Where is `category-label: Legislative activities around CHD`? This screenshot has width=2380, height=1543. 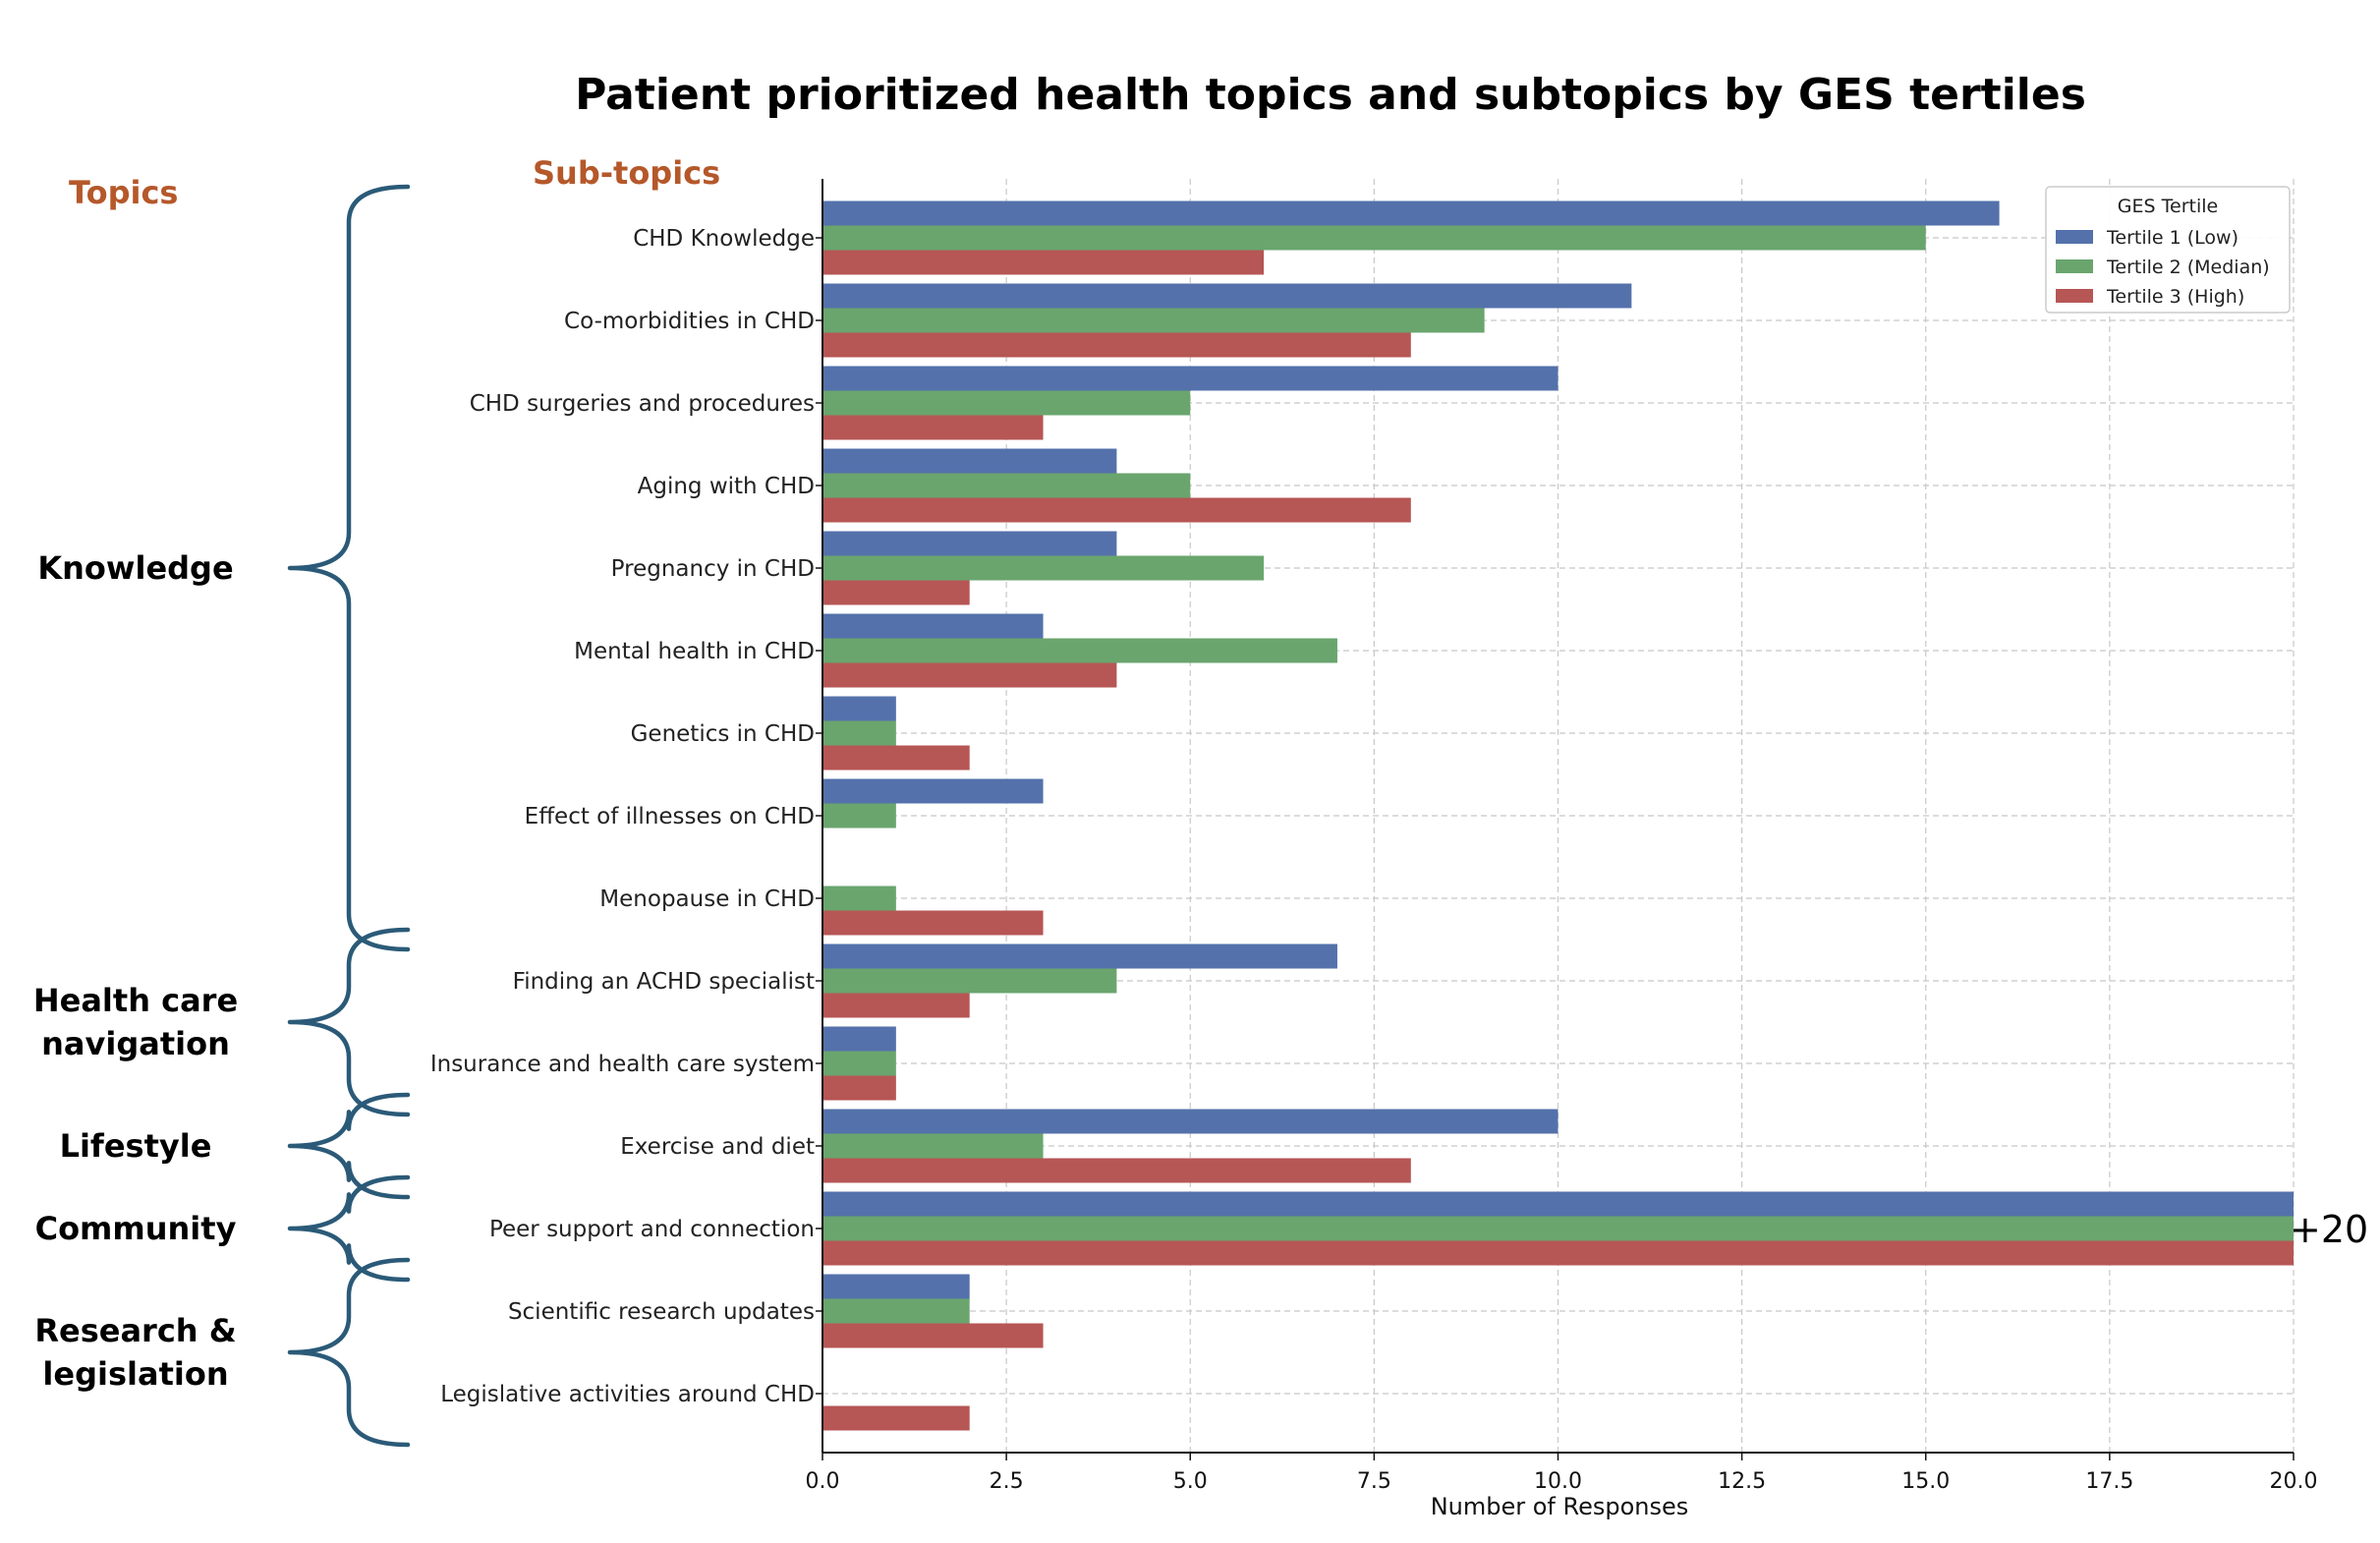
category-label: Legislative activities around CHD is located at coordinates (627, 1394).